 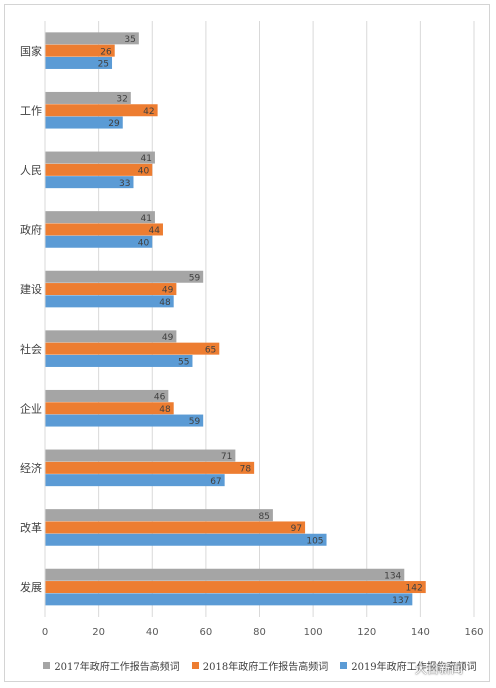 I want to click on x-tick-label: 120, so click(x=366, y=632).